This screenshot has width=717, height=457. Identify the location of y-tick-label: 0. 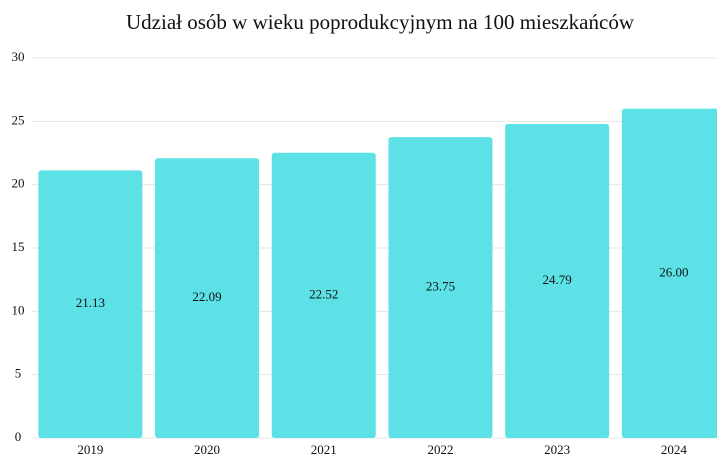
(18, 436).